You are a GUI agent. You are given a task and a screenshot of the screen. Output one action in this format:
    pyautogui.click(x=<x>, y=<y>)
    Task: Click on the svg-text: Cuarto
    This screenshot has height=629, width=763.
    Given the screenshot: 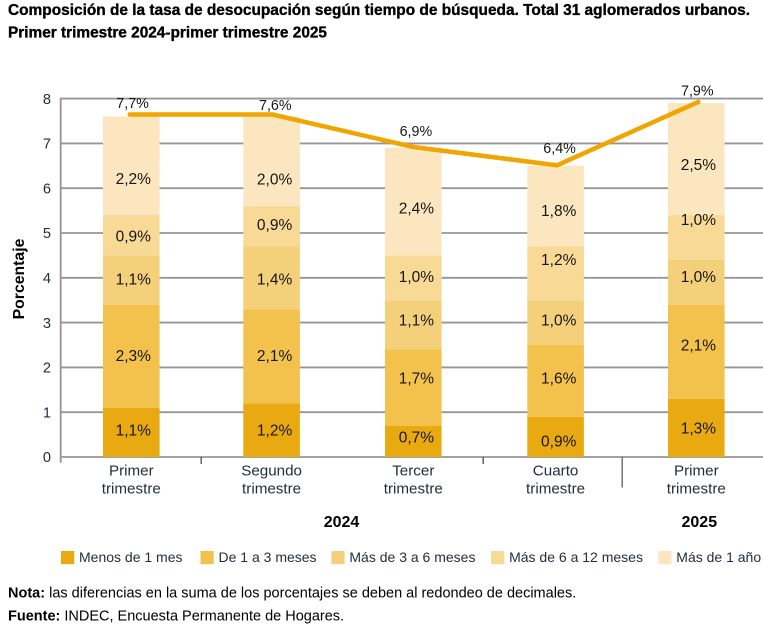 What is the action you would take?
    pyautogui.click(x=556, y=471)
    